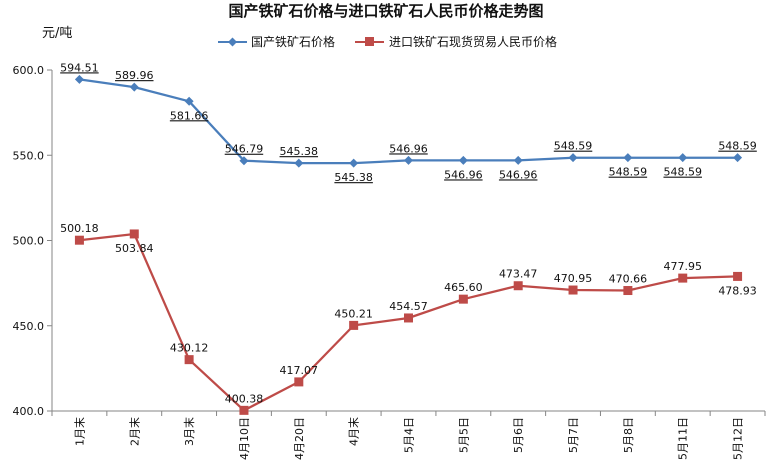 The height and width of the screenshot is (473, 771). Describe the element at coordinates (353, 313) in the screenshot. I see `data-label-import: 450.21` at that location.